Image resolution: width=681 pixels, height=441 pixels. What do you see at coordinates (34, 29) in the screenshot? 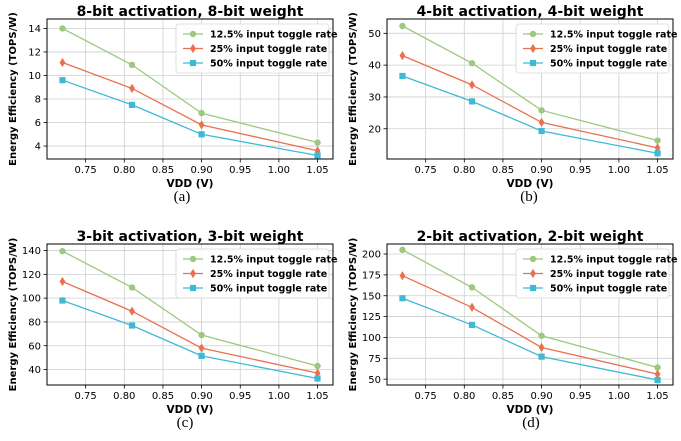
I see `y-tick-label: 14` at bounding box center [34, 29].